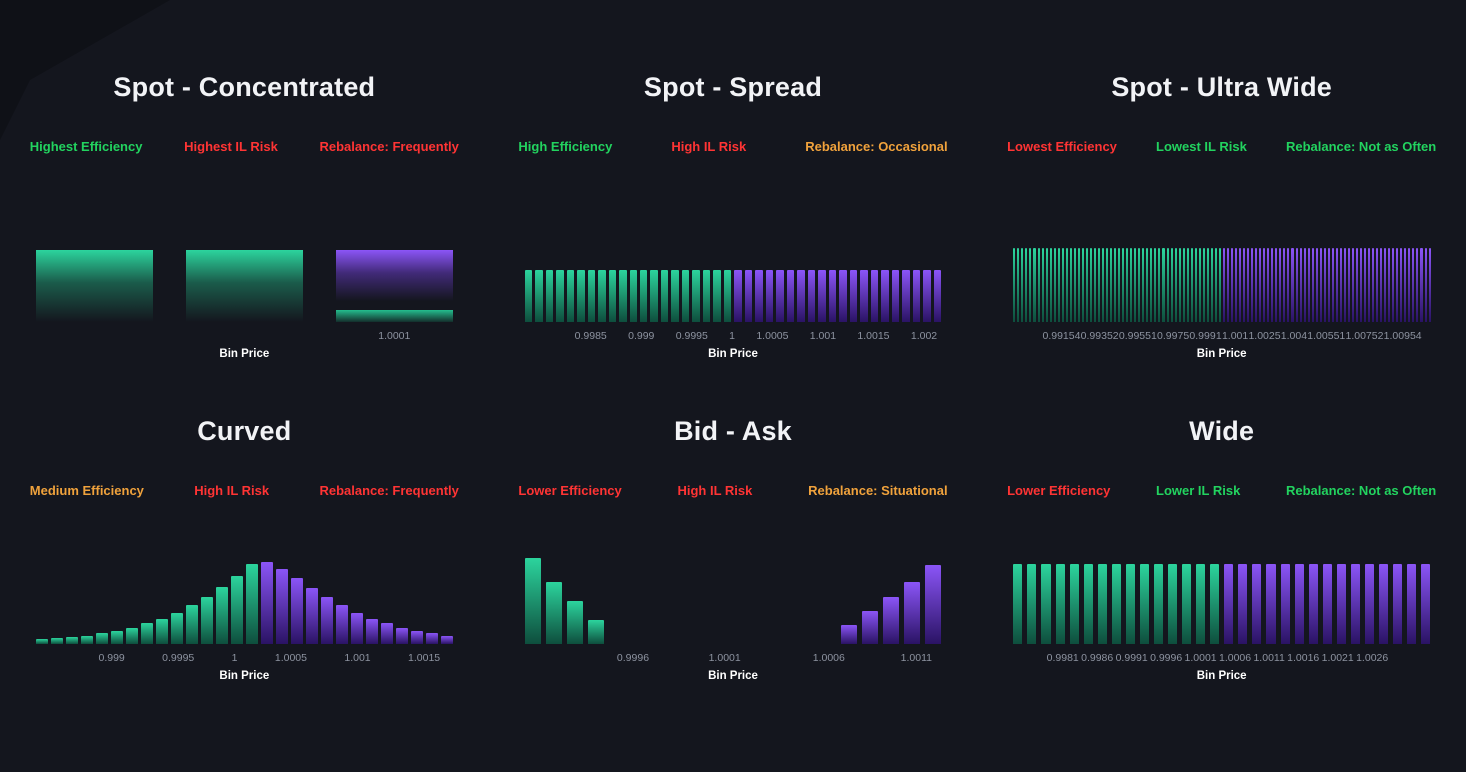  What do you see at coordinates (86, 146) in the screenshot?
I see `badge-green: Highest Efficiency` at bounding box center [86, 146].